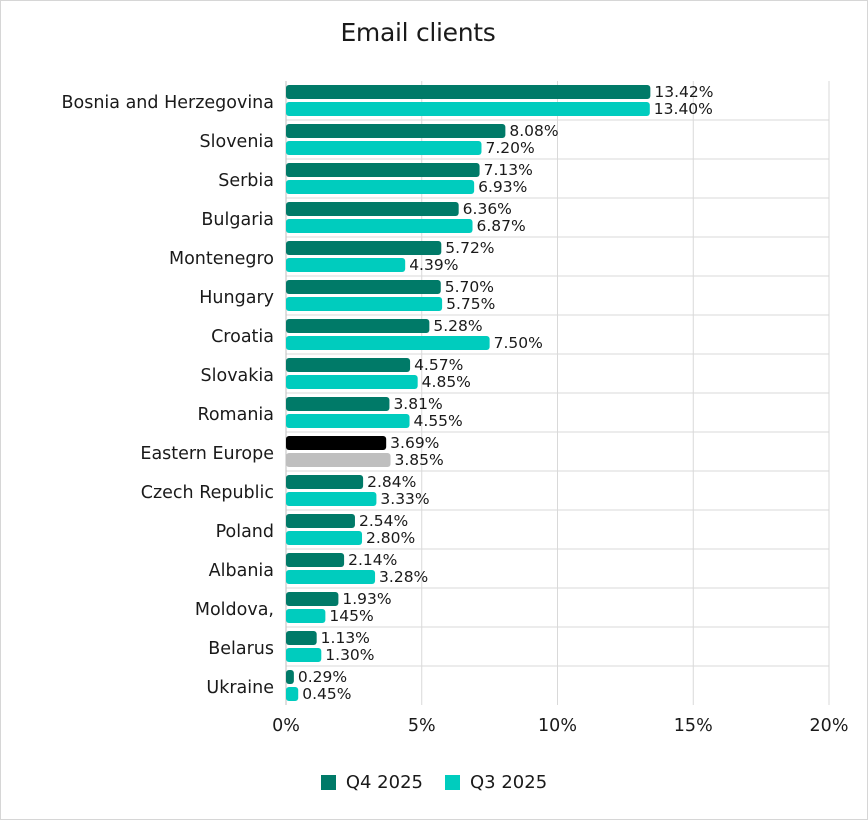 The height and width of the screenshot is (820, 868). What do you see at coordinates (366, 599) in the screenshot?
I see `data-label-q4: 1.93%` at bounding box center [366, 599].